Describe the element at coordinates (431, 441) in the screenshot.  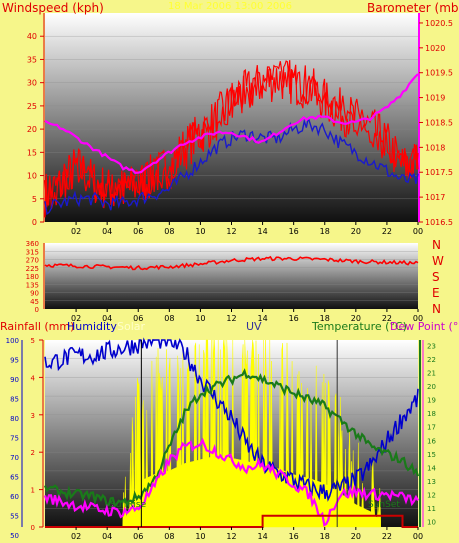
I see `temperature-tick-label: 16` at that location.